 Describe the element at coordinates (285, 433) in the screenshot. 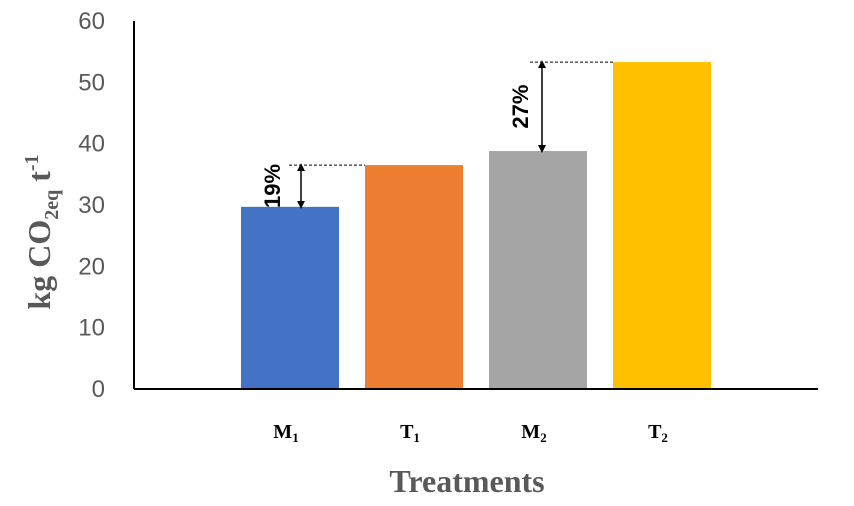

I see `x-tick-label: M1` at that location.